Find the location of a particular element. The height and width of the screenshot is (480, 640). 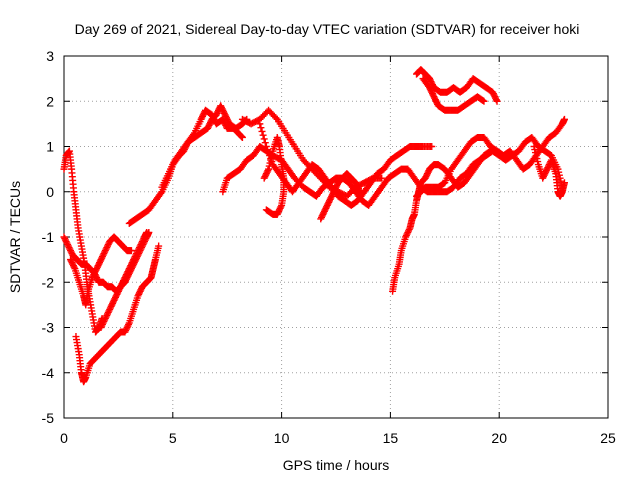

y-tick-label: -2 is located at coordinates (48, 282).